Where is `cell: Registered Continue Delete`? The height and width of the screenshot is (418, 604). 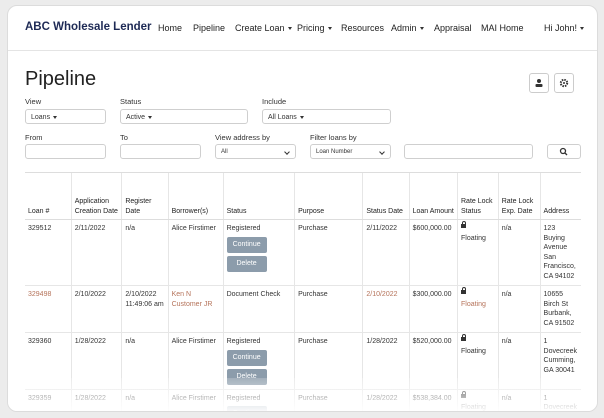 cell: Registered Continue Delete is located at coordinates (259, 252).